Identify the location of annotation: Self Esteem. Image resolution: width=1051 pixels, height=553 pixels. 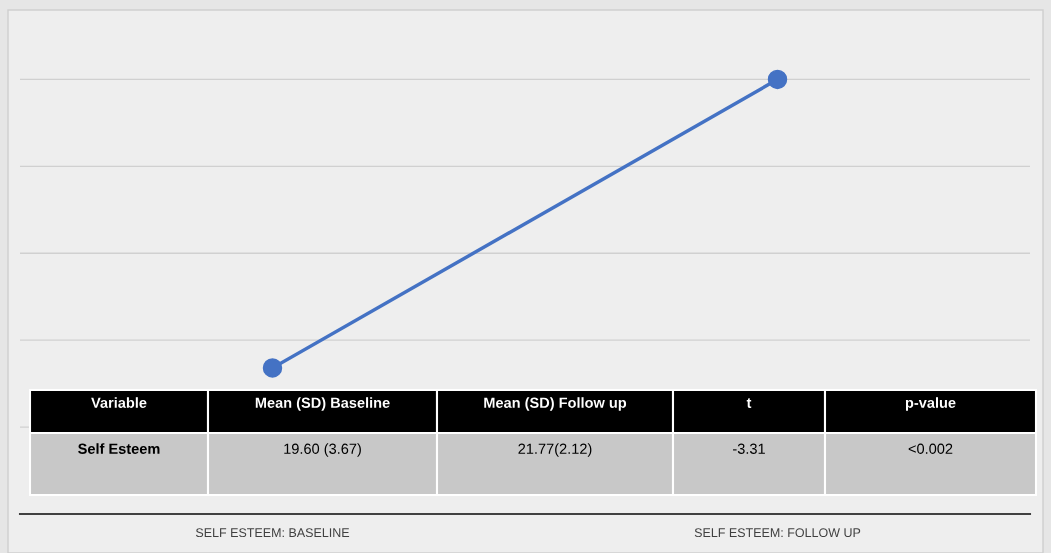
(119, 448).